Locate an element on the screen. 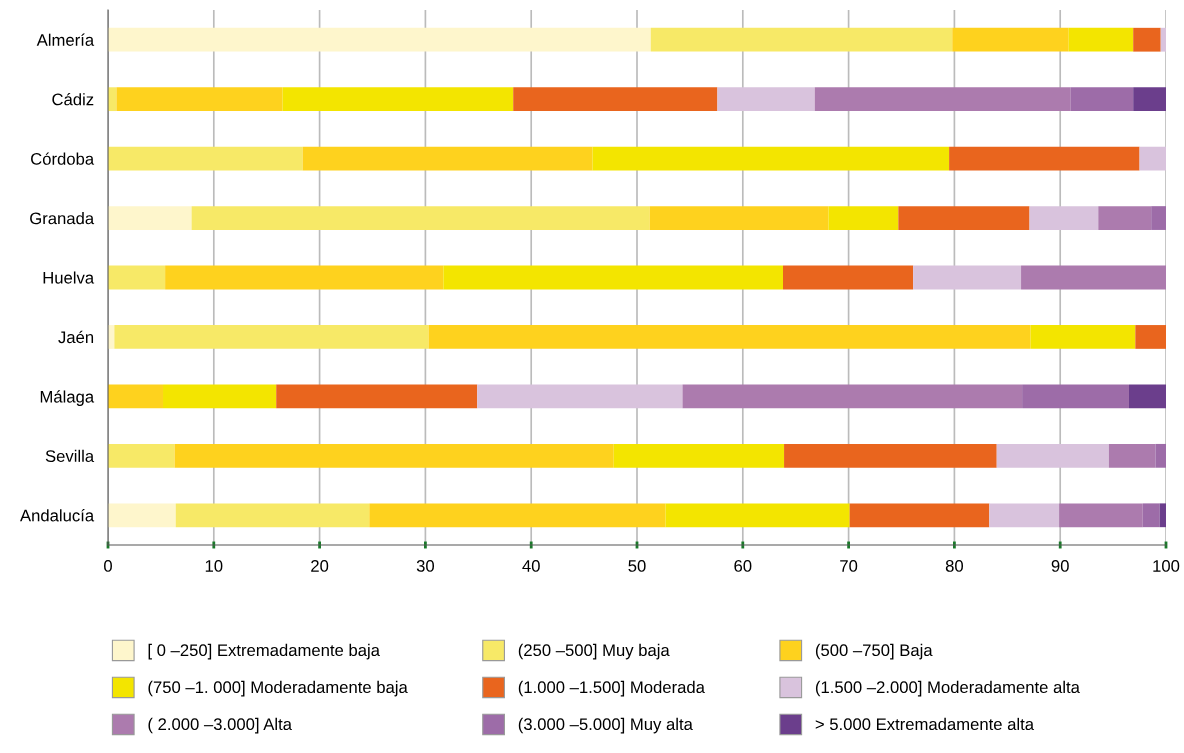 The image size is (1184, 753). y-tick-label: Jaén is located at coordinates (76, 337).